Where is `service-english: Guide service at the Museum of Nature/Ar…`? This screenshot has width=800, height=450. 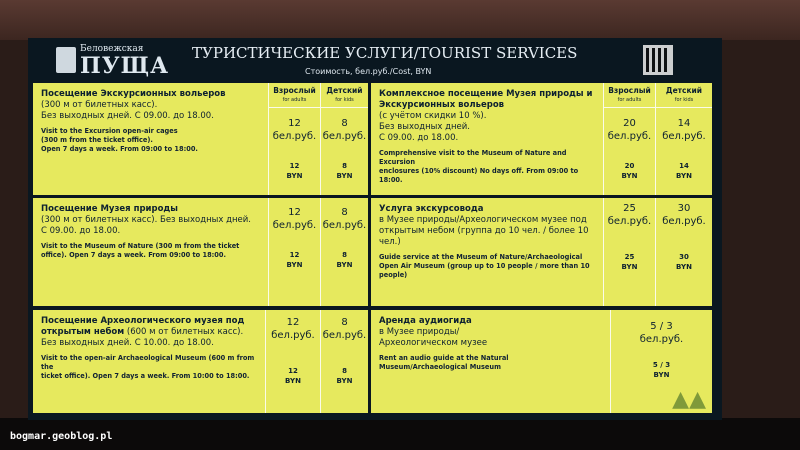
service-english: Guide service at the Museum of Nature/Ar… is located at coordinates (488, 266).